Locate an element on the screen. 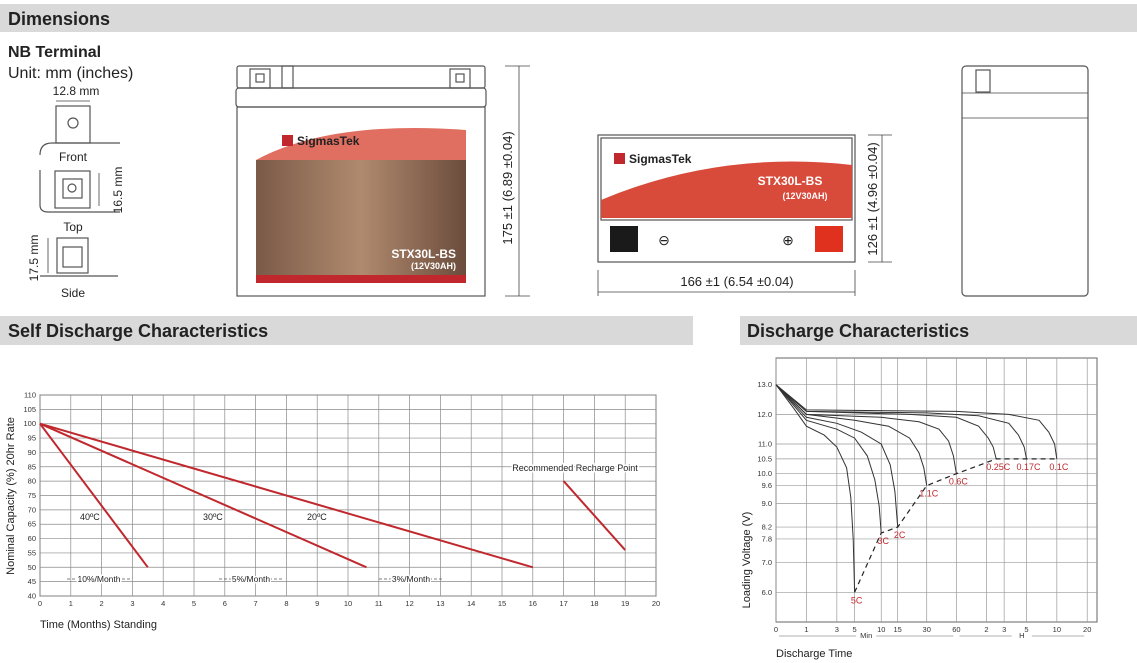  x-tick-label: 20 is located at coordinates (1087, 629).